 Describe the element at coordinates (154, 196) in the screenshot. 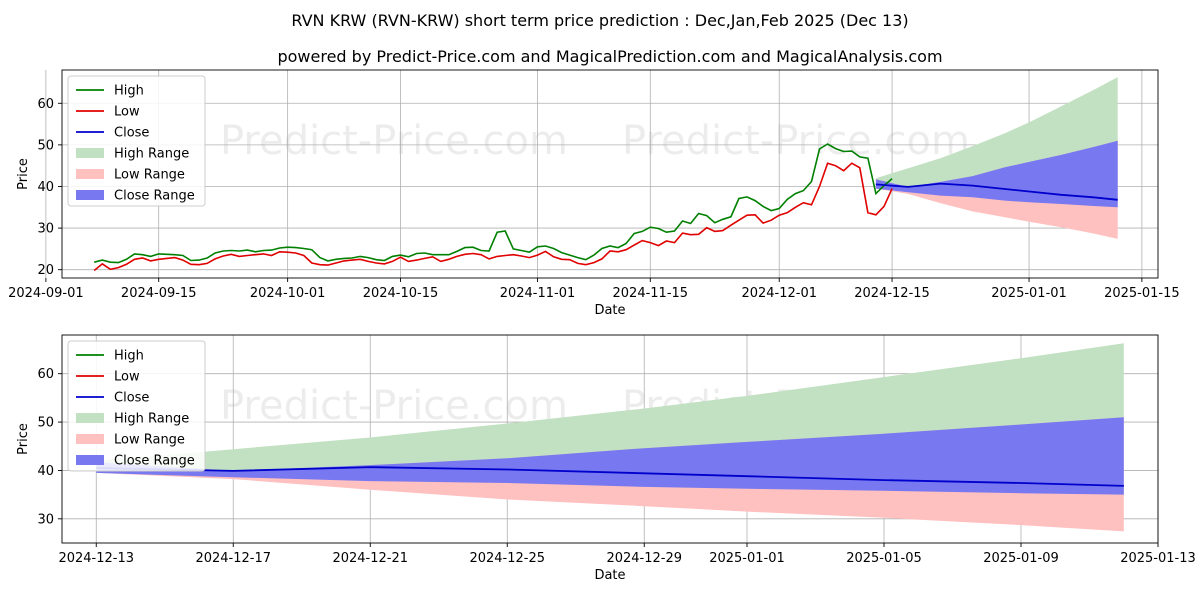

I see `top-legend-label-close-range: Close Range` at that location.